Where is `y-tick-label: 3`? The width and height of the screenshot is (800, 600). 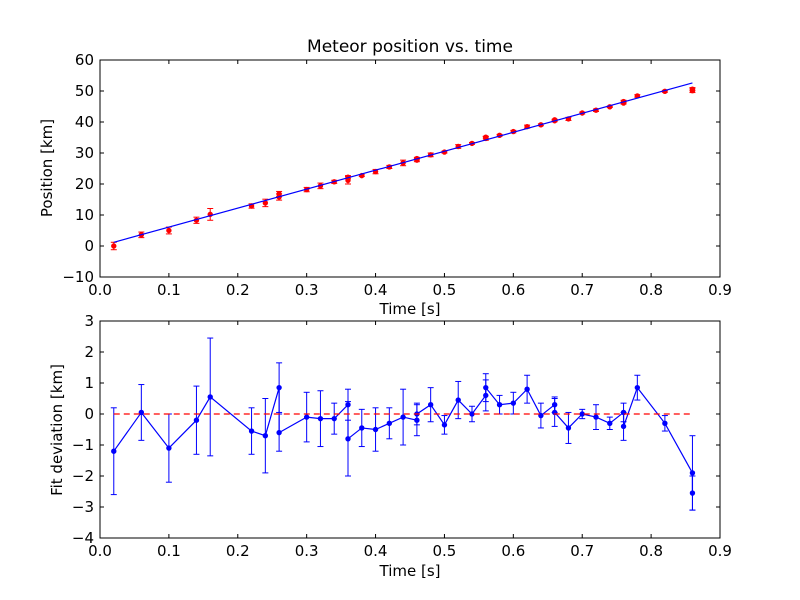
y-tick-label: 3 is located at coordinates (89, 321).